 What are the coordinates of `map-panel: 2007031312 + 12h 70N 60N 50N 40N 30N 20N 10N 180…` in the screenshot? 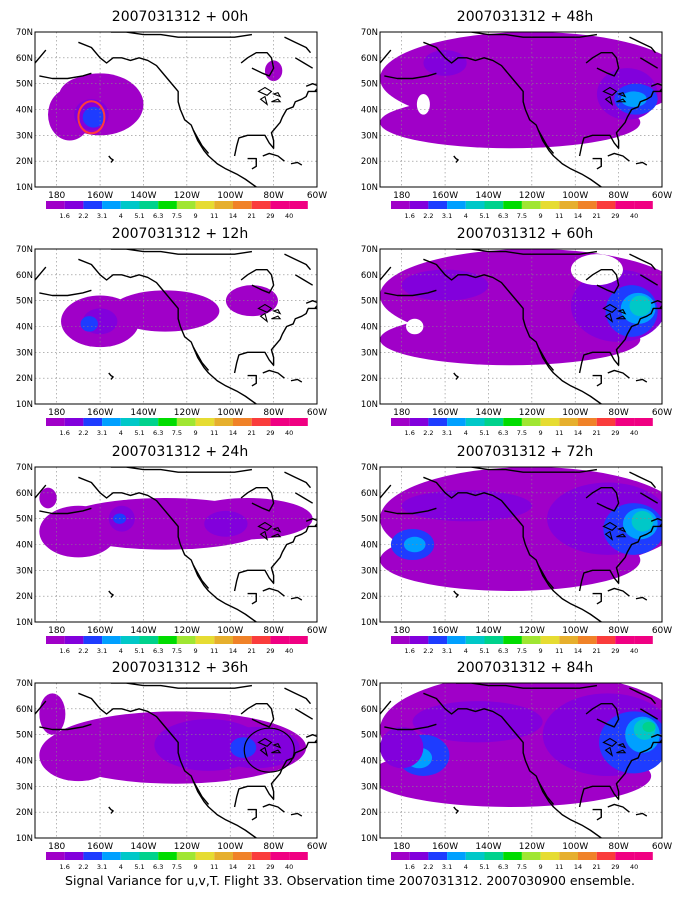 It's located at (180, 331).